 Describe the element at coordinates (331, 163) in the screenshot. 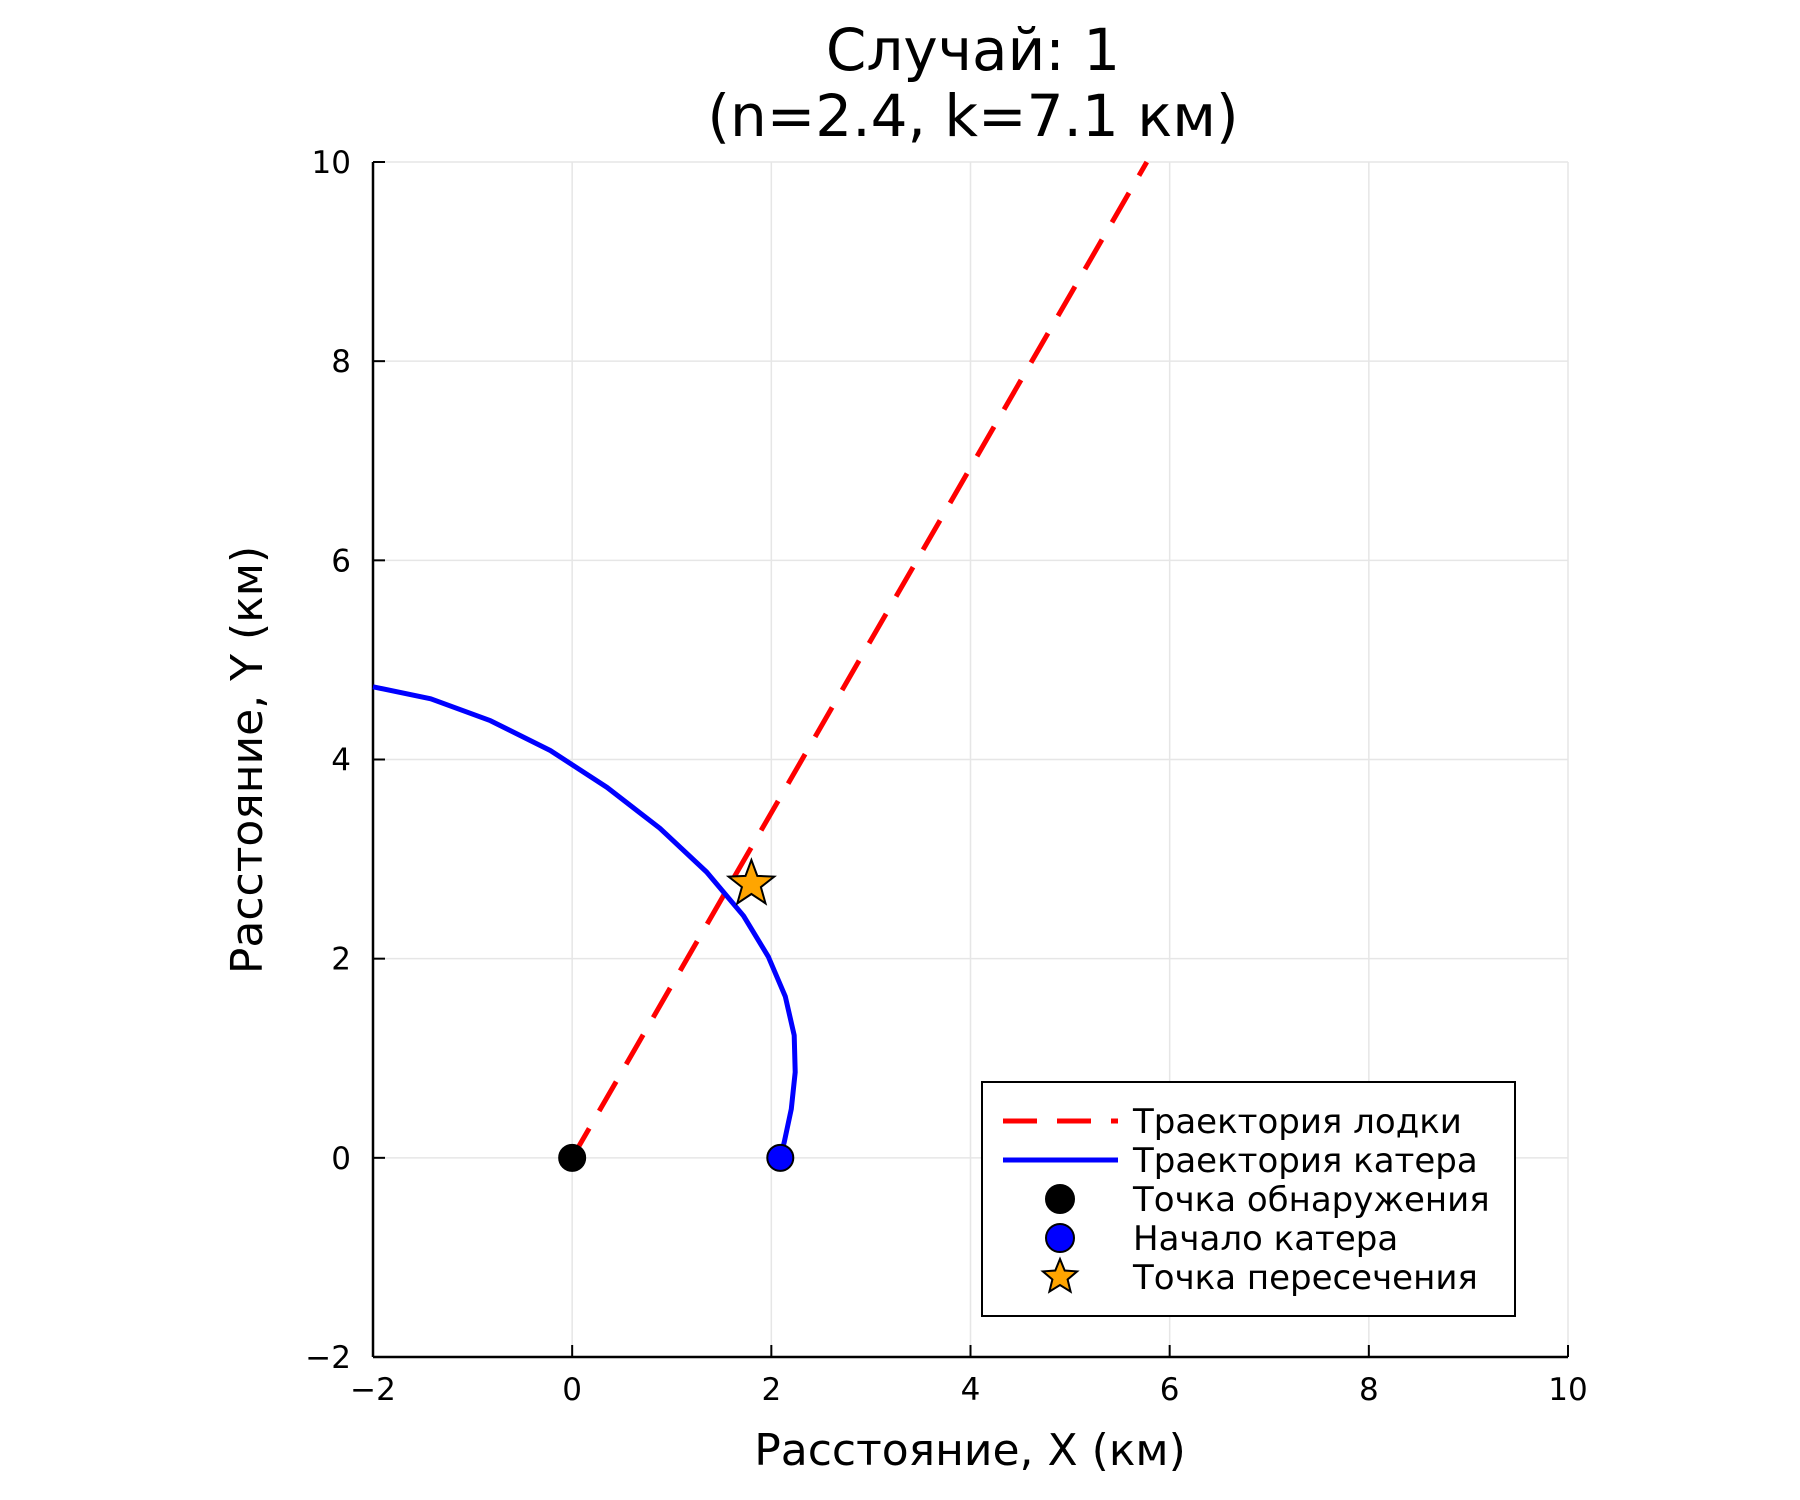

I see `y-tick-label: 10` at that location.